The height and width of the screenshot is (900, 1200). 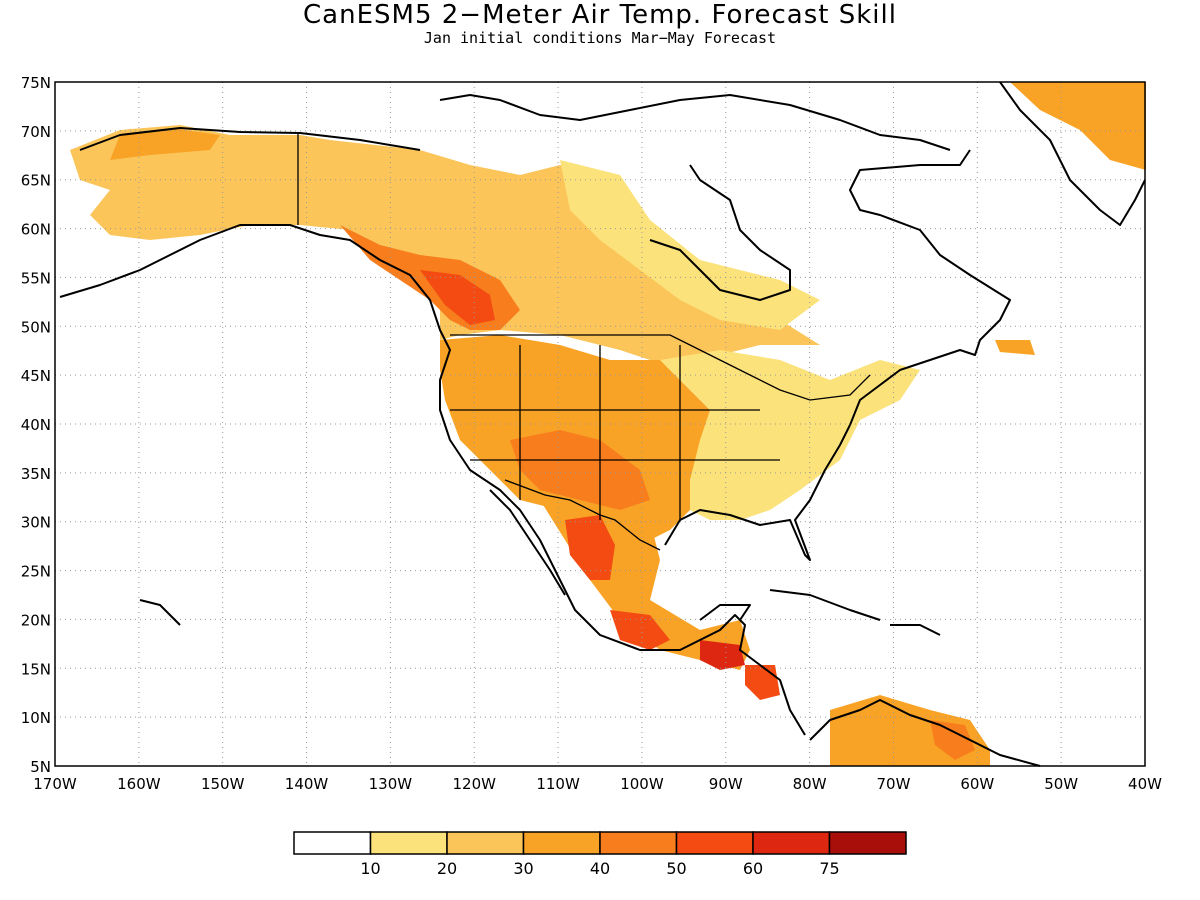 I want to click on coast-arctic, so click(x=695, y=122).